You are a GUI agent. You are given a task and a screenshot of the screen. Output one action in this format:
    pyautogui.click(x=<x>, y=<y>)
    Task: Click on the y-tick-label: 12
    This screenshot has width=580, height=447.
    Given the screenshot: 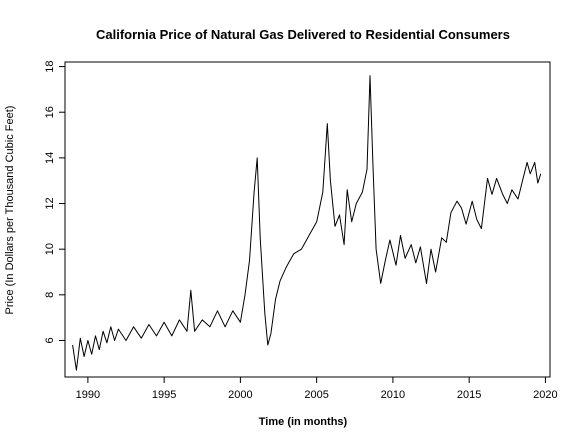 What is the action you would take?
    pyautogui.click(x=50, y=203)
    